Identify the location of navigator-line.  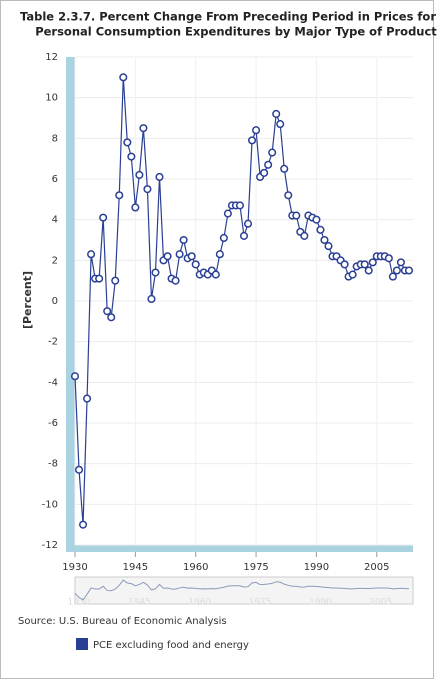
(241, 590).